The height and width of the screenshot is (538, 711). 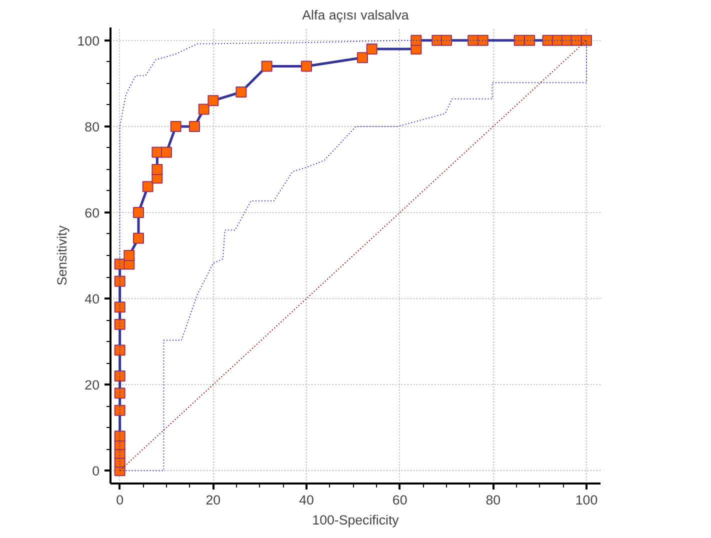 What do you see at coordinates (306, 500) in the screenshot?
I see `x-tick-label: 40` at bounding box center [306, 500].